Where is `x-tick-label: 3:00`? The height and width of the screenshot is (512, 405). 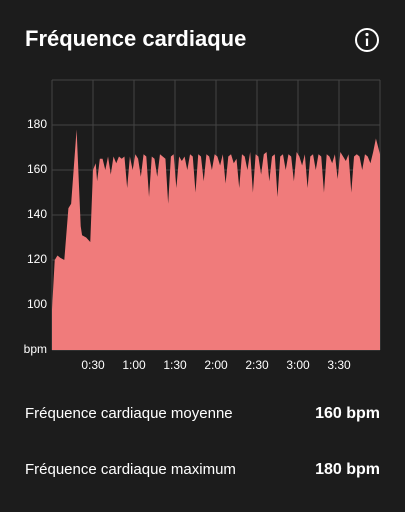
x-tick-label: 3:00 is located at coordinates (298, 365).